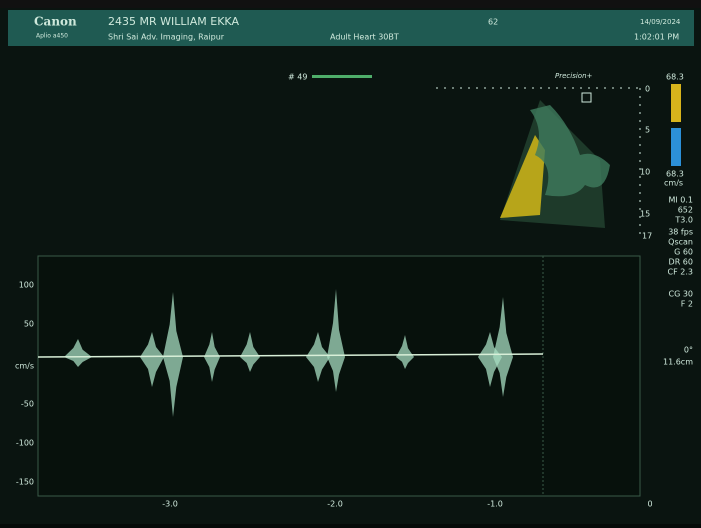 The width and height of the screenshot is (701, 528). What do you see at coordinates (680, 200) in the screenshot?
I see `param: MI 0.1` at bounding box center [680, 200].